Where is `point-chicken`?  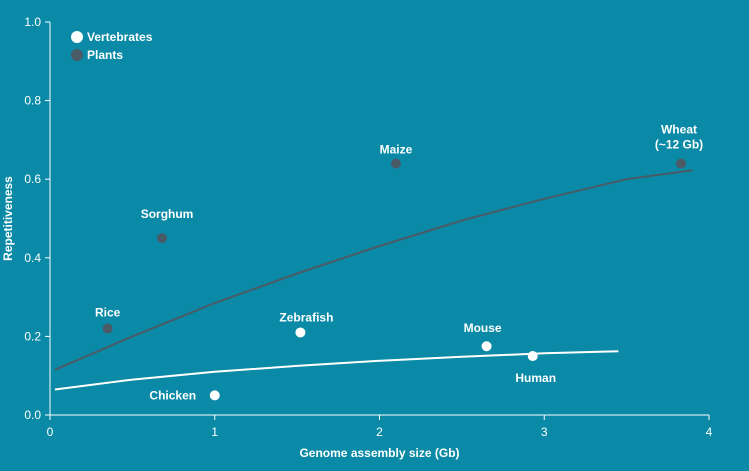 point-chicken is located at coordinates (214, 395).